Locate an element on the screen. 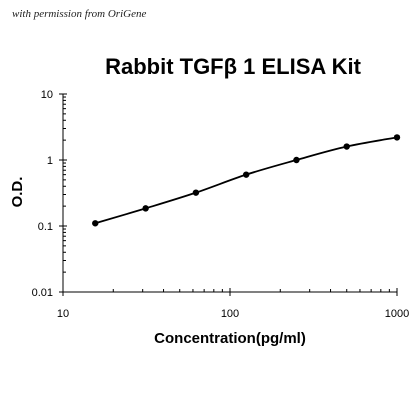 The height and width of the screenshot is (420, 420). x-tick-label: 100 is located at coordinates (230, 314).